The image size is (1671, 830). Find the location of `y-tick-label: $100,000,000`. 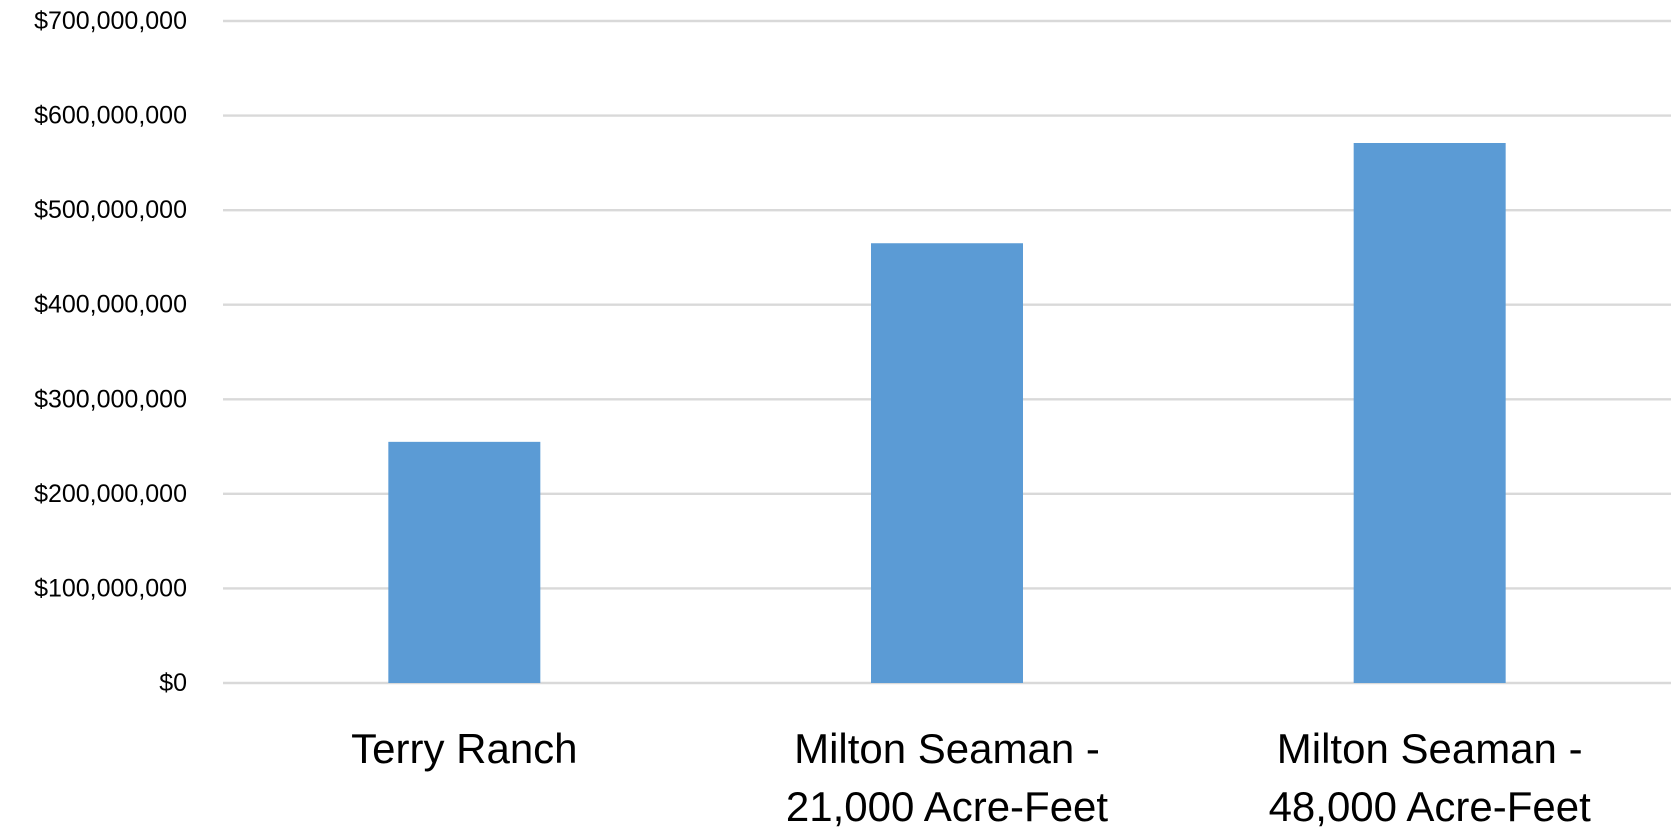

y-tick-label: $100,000,000 is located at coordinates (110, 588).